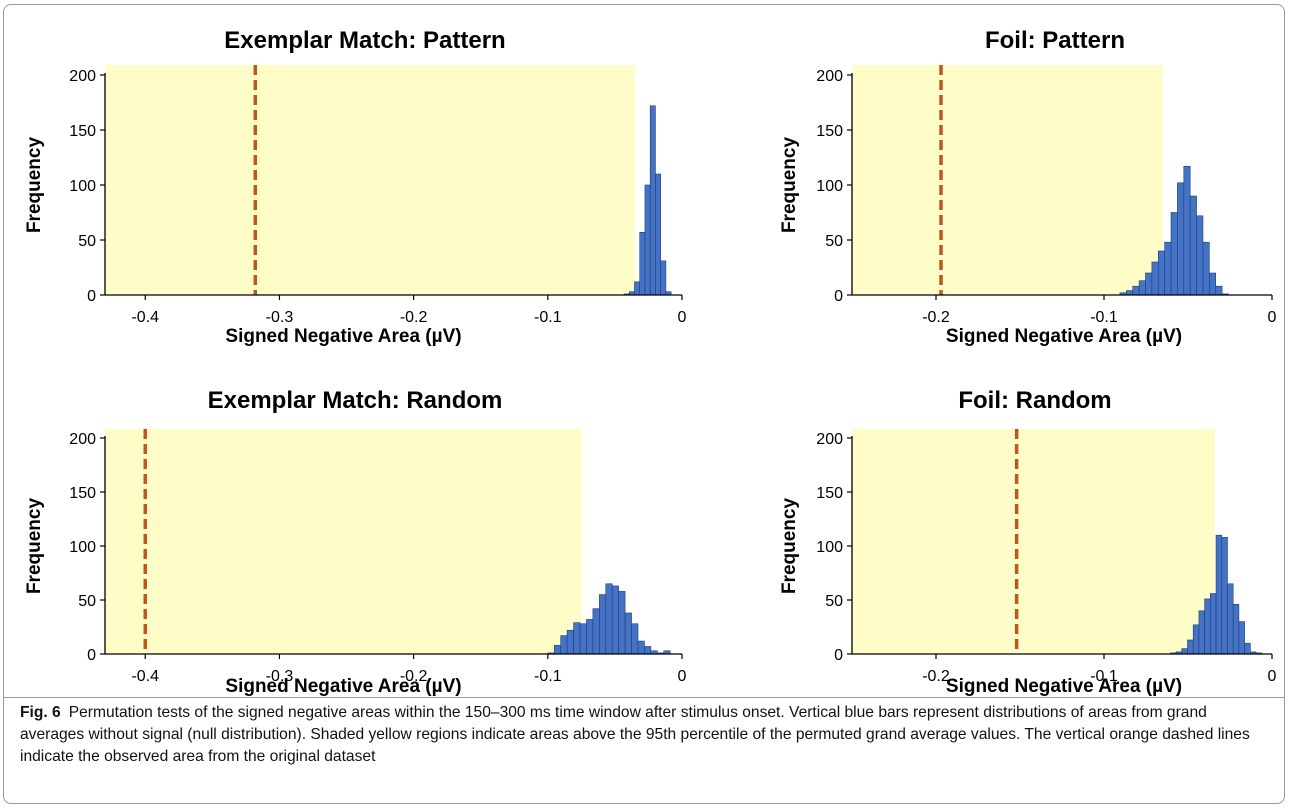 The width and height of the screenshot is (1290, 808). What do you see at coordinates (1034, 400) in the screenshot?
I see `chart-title: Foil: Random` at bounding box center [1034, 400].